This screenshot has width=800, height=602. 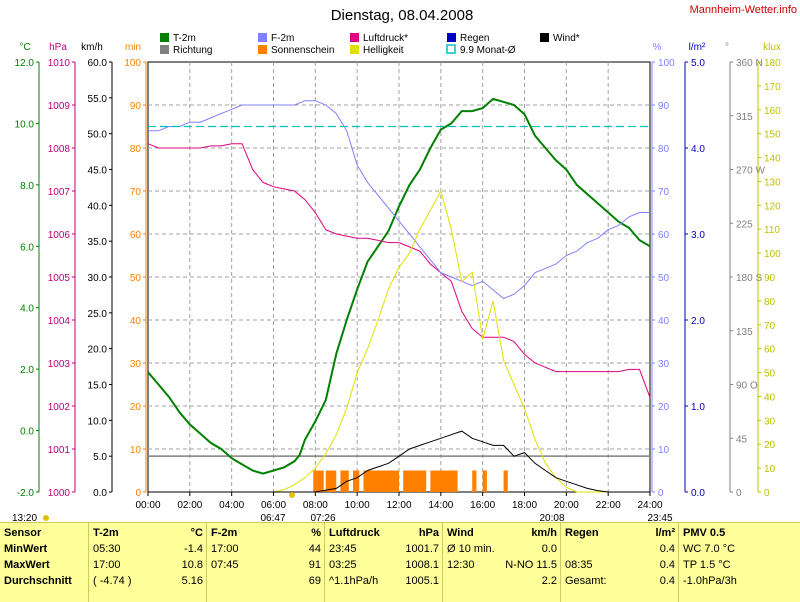 I want to click on moonset-label: 23:45, so click(x=659, y=517).